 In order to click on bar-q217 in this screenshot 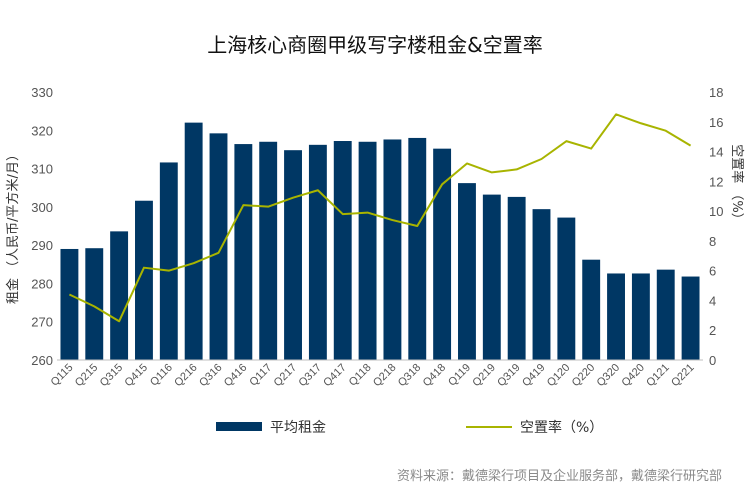, I will do `click(293, 255)`.